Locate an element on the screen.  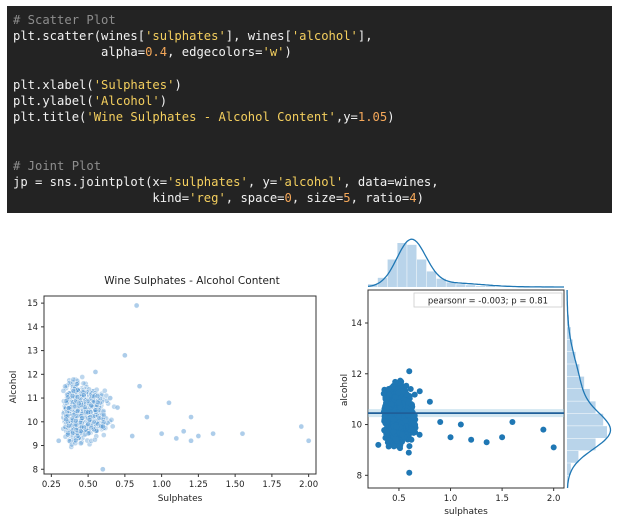
code-token: plt.ylabel( is located at coordinates (53, 100).